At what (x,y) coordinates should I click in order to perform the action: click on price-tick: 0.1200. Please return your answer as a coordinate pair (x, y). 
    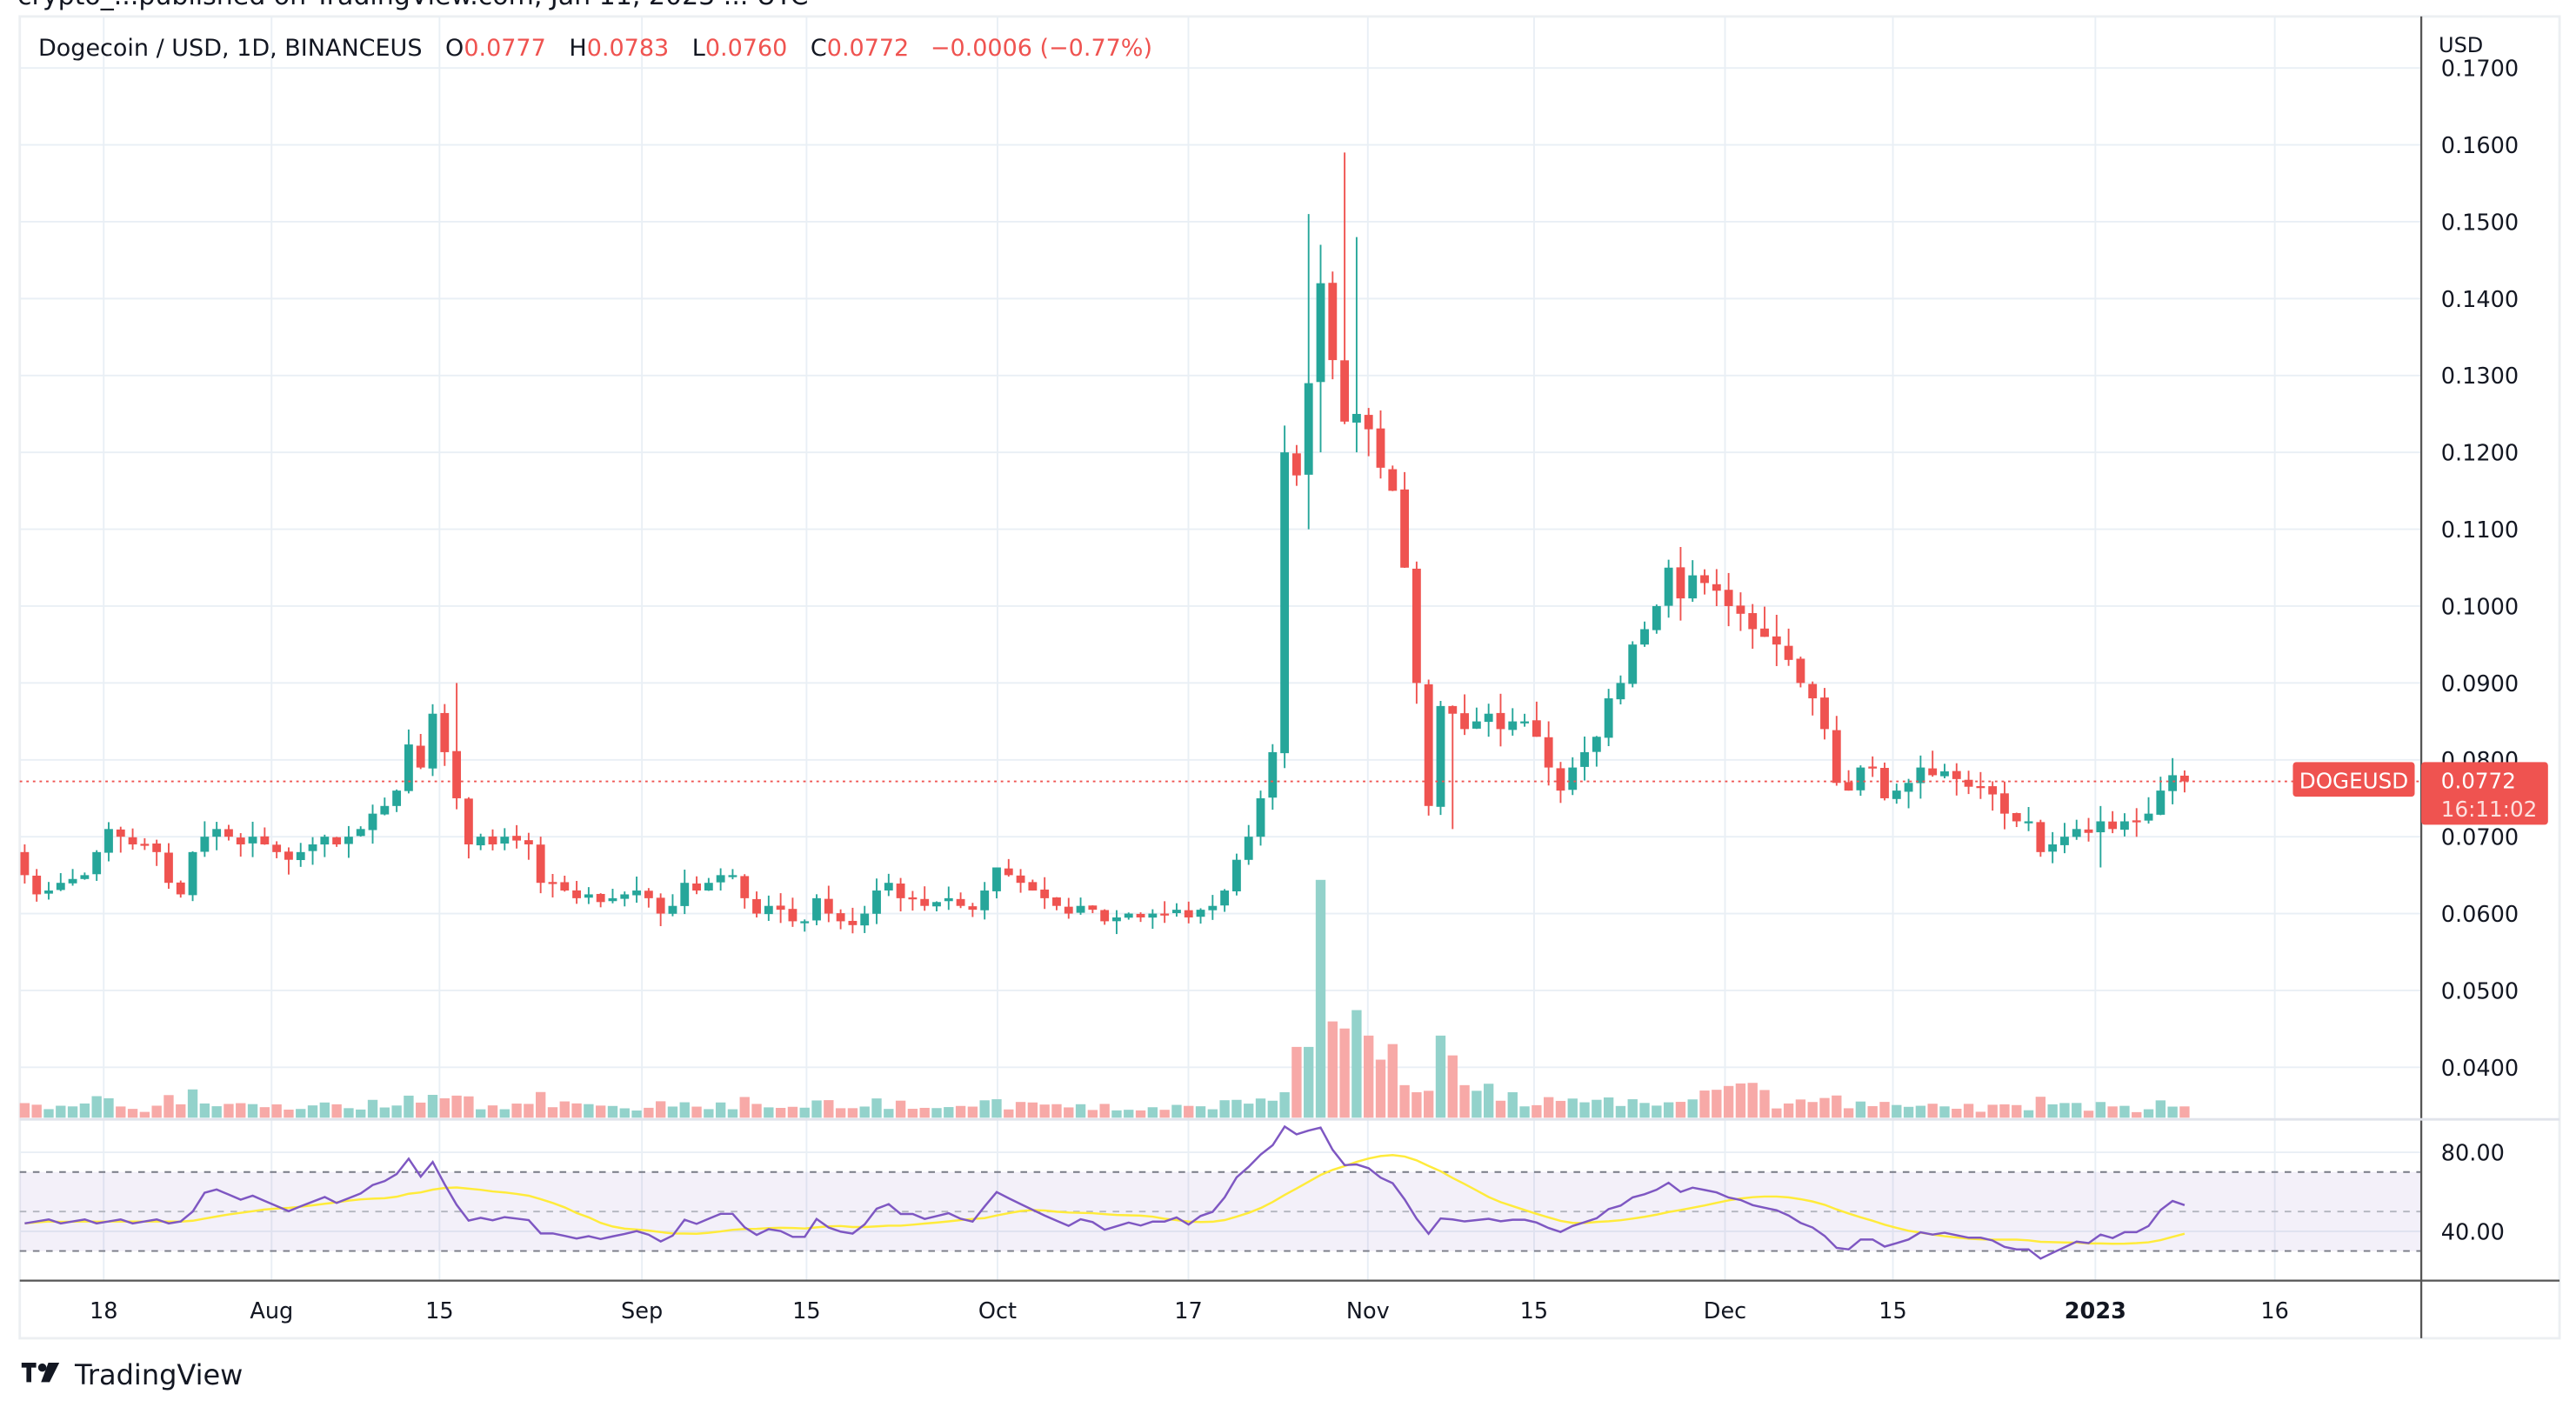
    Looking at the image, I should click on (2480, 454).